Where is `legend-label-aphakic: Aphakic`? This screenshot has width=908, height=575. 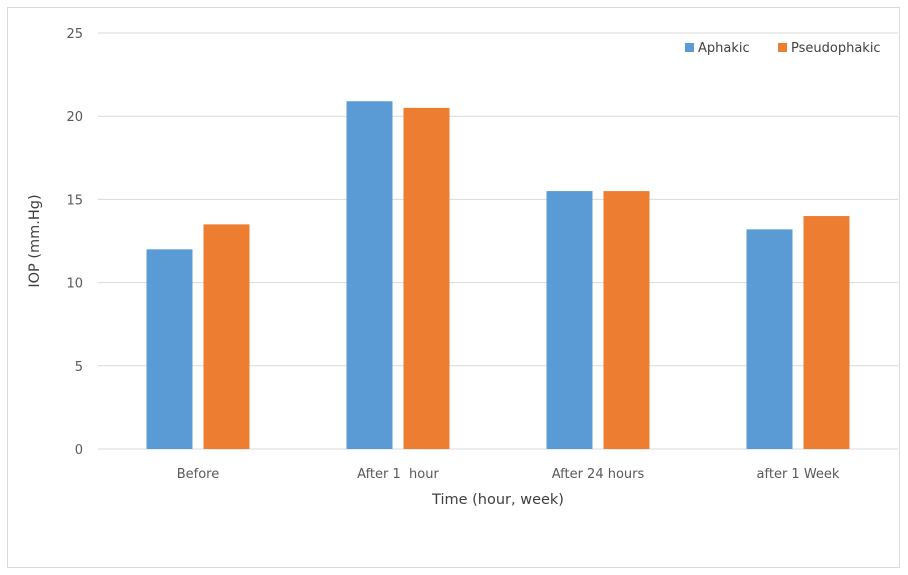 legend-label-aphakic: Aphakic is located at coordinates (724, 48).